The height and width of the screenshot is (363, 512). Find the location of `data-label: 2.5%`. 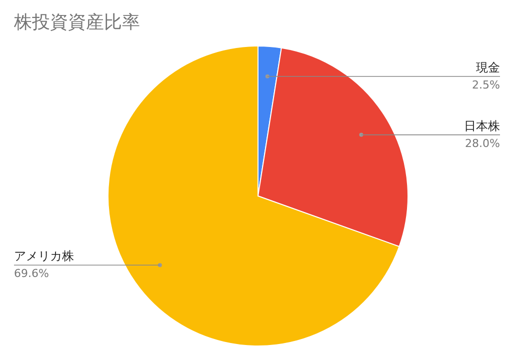

data-label: 2.5% is located at coordinates (486, 85).